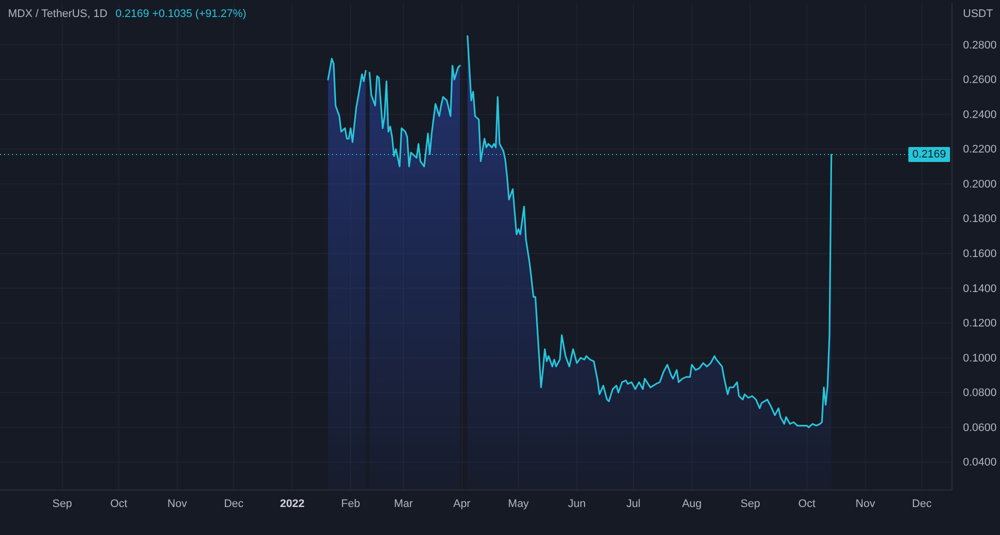 This screenshot has height=535, width=1000. I want to click on x-tick-label: 2022, so click(292, 504).